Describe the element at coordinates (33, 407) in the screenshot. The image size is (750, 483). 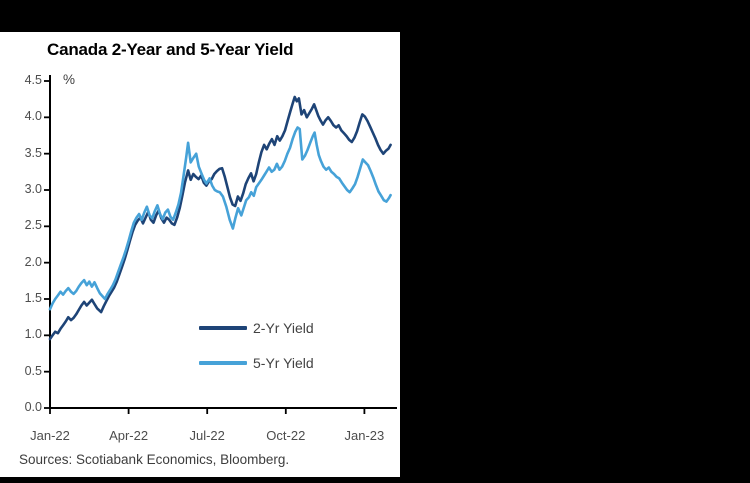
I see `y-tick-label: 0.0` at that location.